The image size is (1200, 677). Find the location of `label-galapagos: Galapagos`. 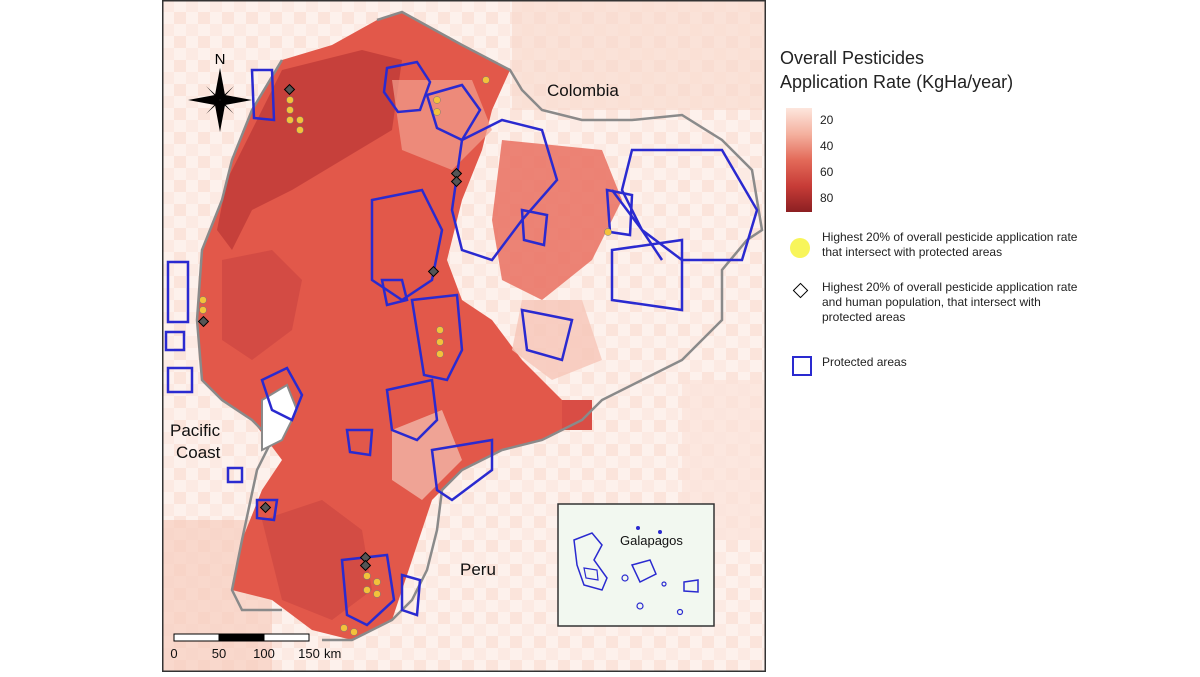

label-galapagos: Galapagos is located at coordinates (651, 540).